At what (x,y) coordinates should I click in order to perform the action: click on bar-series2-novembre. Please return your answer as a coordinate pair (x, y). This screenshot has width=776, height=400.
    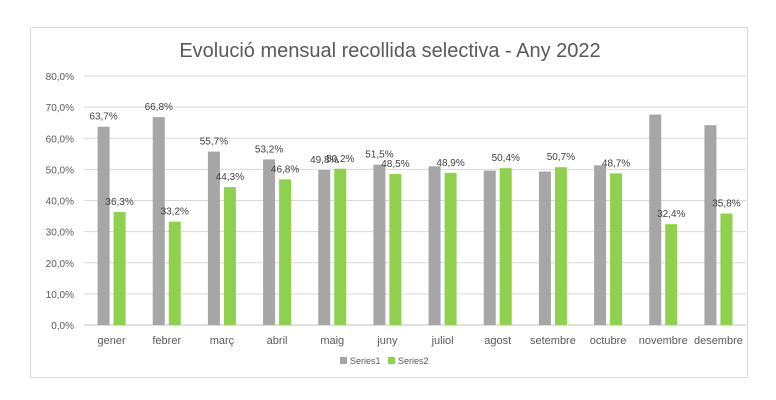
    Looking at the image, I should click on (671, 274).